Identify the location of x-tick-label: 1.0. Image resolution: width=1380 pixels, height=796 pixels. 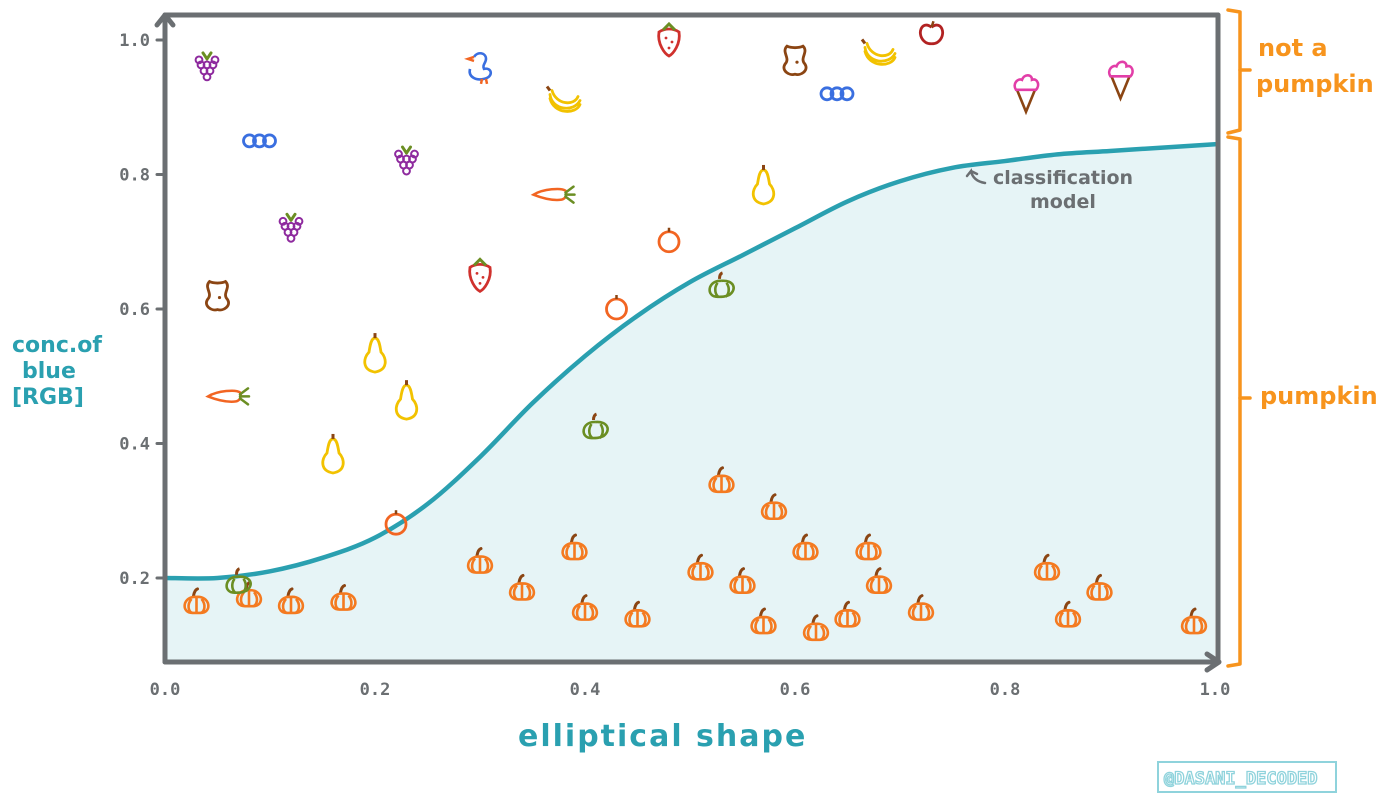
(1215, 690).